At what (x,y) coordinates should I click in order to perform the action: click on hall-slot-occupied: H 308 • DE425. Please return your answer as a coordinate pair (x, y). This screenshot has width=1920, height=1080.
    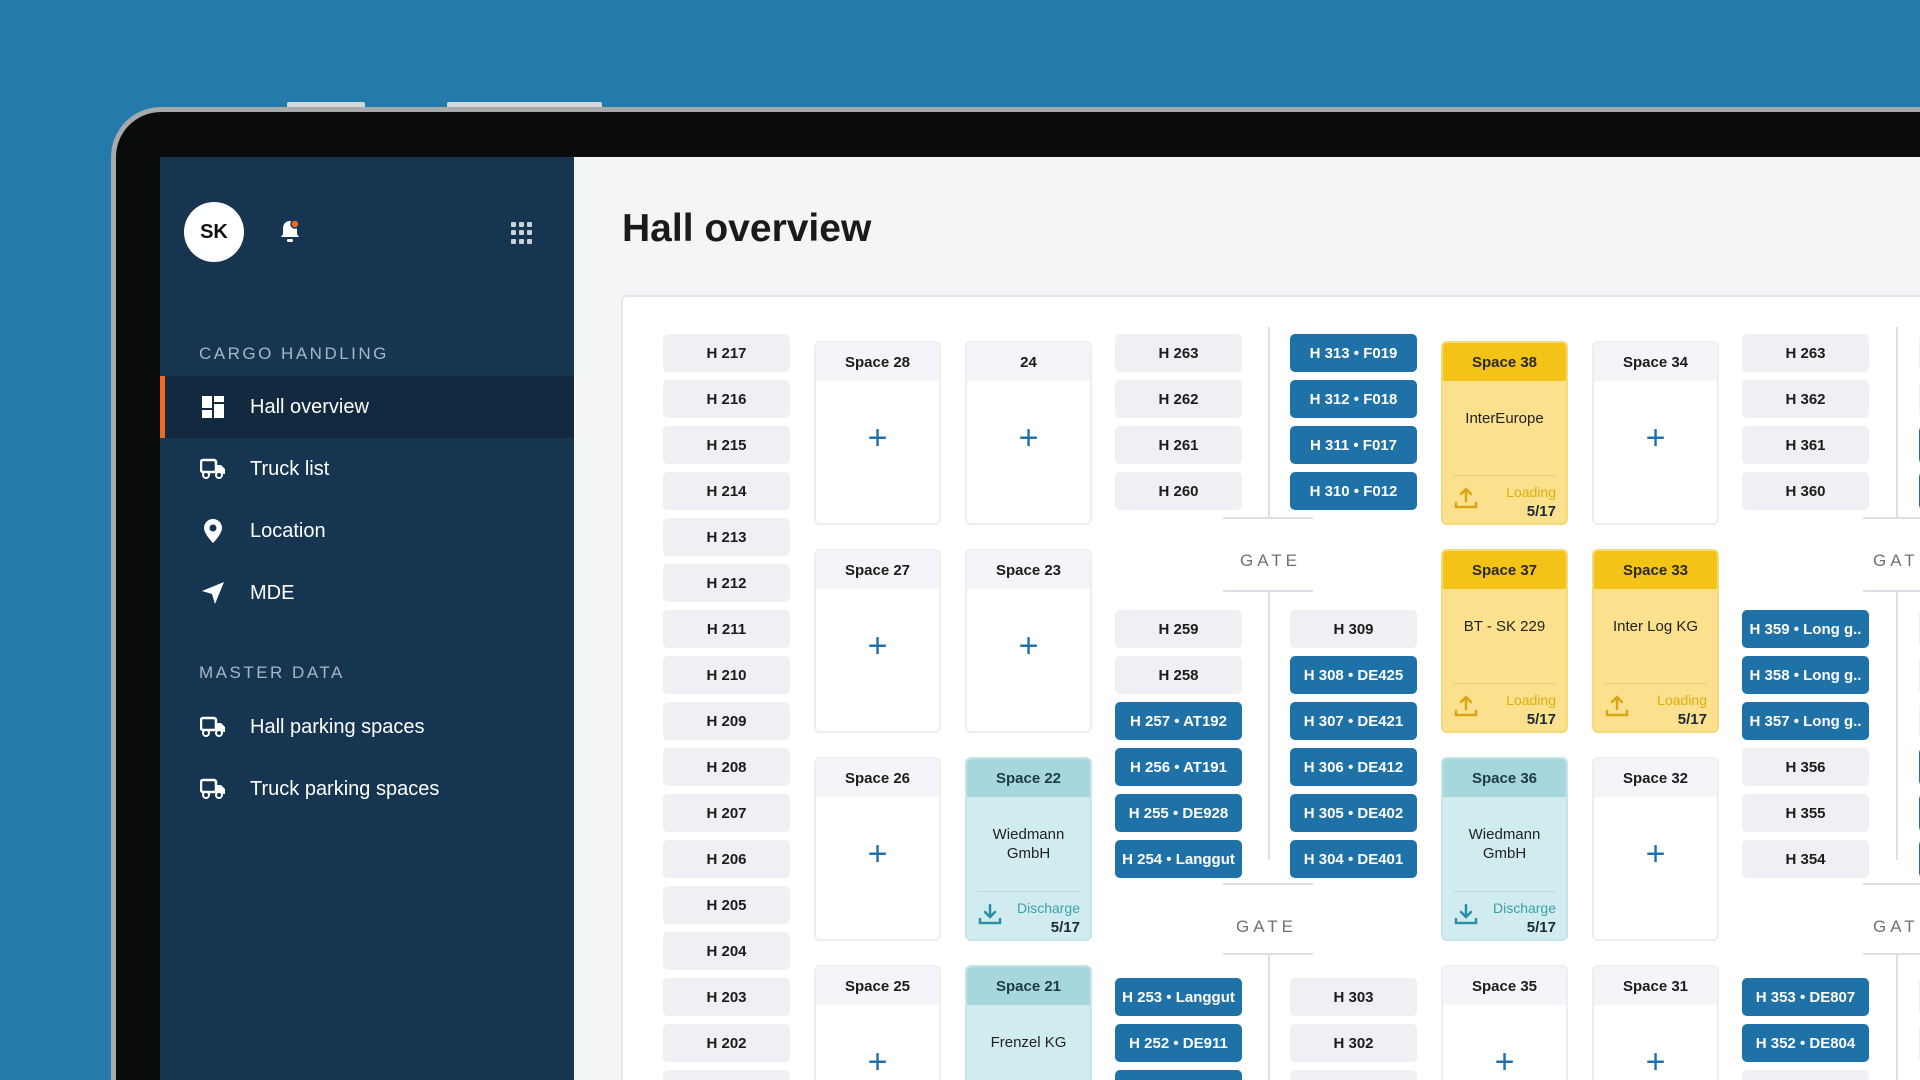
    Looking at the image, I should click on (1353, 675).